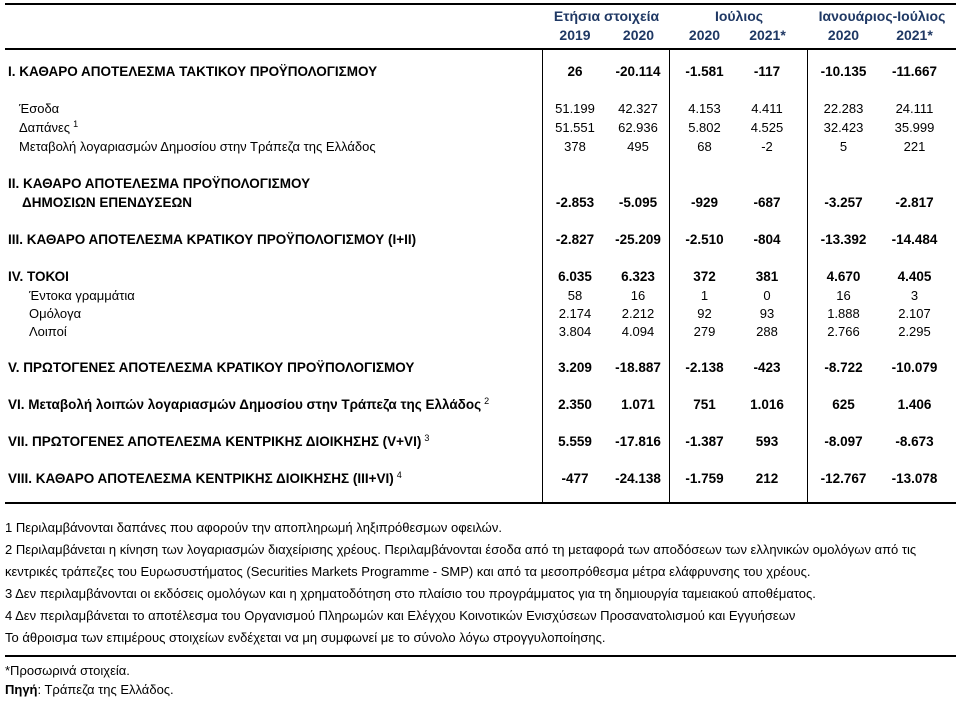 Image resolution: width=961 pixels, height=701 pixels. I want to click on value-cell: 4.405, so click(914, 276).